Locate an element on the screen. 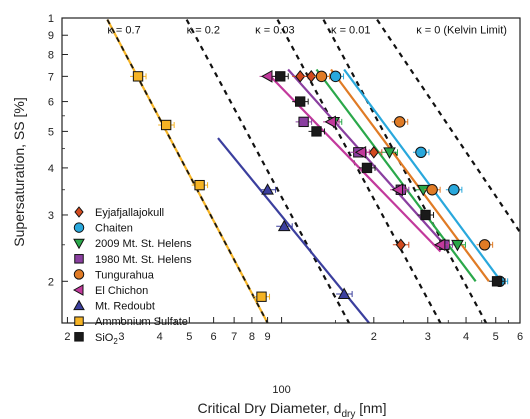 This screenshot has width=530, height=419. legend-label-text: 2009 Mt. St. Helens is located at coordinates (143, 244).